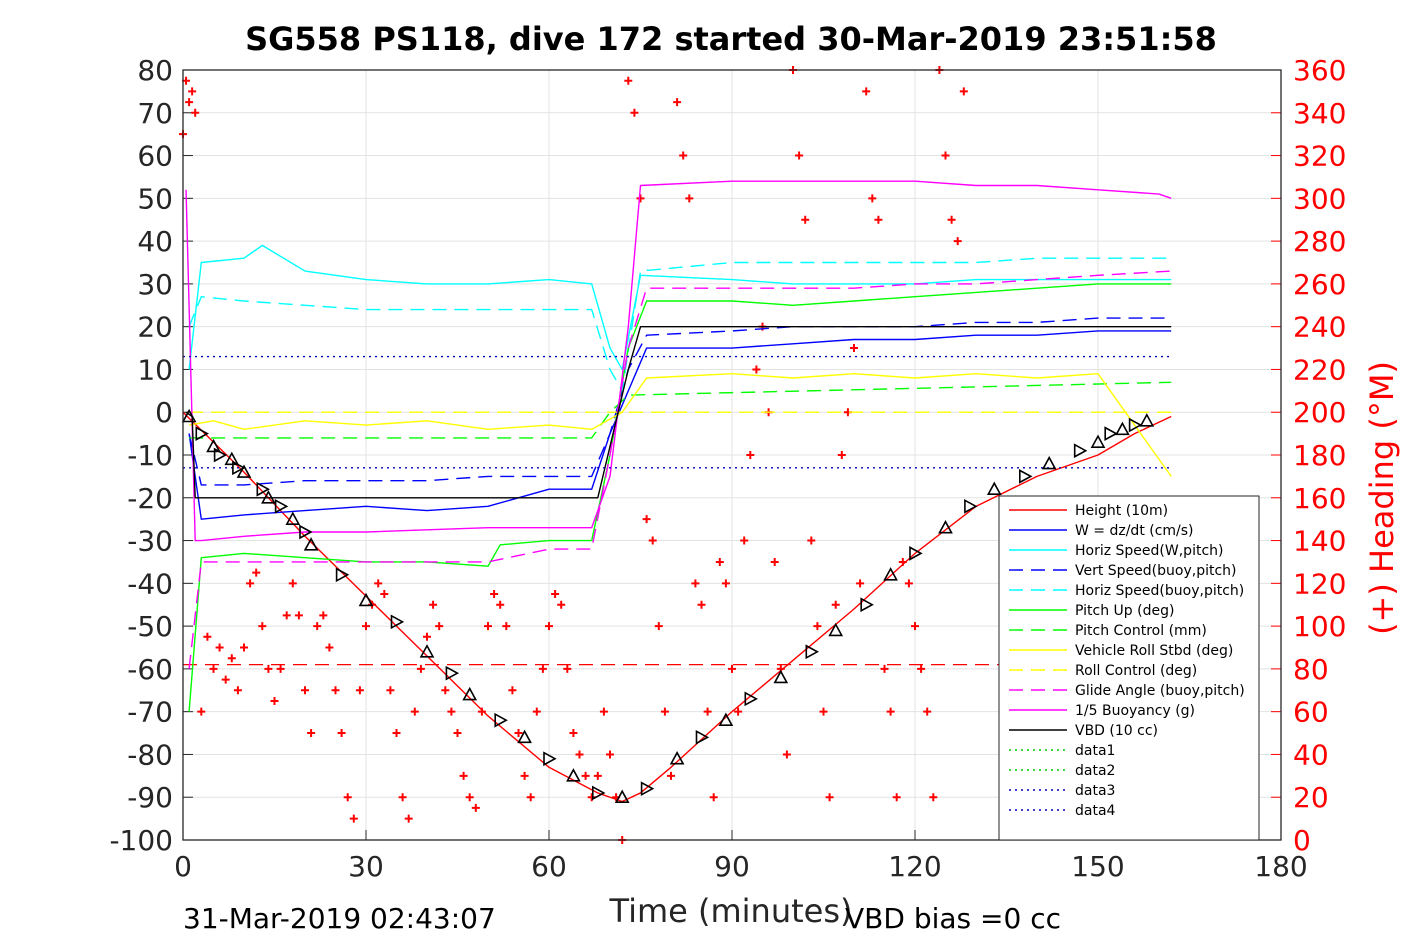  Describe the element at coordinates (155, 198) in the screenshot. I see `y-tick-label: 50` at that location.